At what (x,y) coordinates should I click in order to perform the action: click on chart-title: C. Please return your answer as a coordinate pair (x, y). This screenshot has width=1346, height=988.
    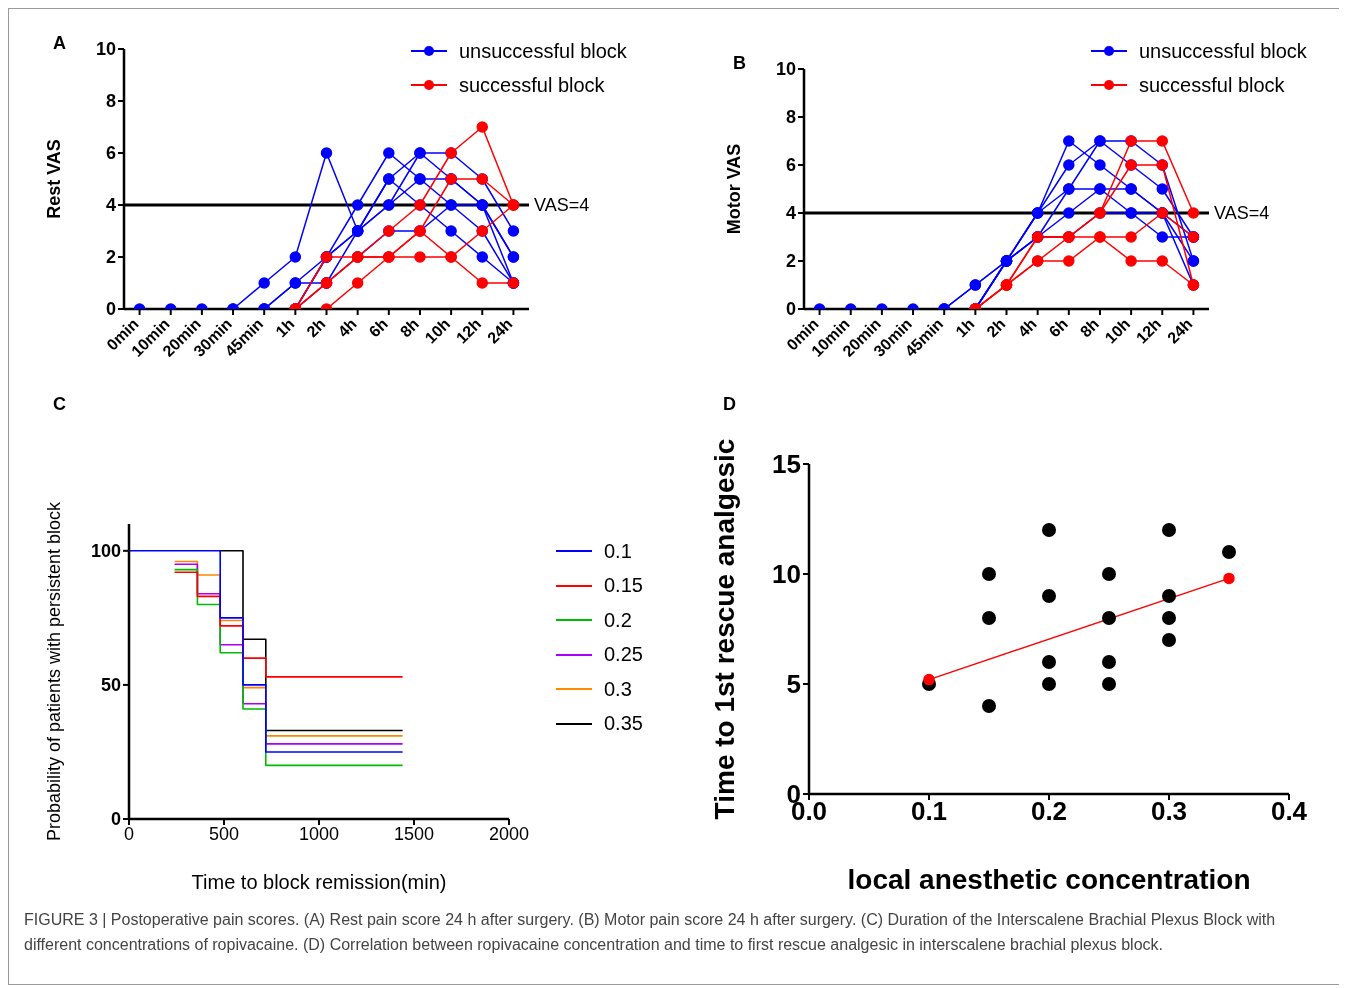
    Looking at the image, I should click on (59, 404).